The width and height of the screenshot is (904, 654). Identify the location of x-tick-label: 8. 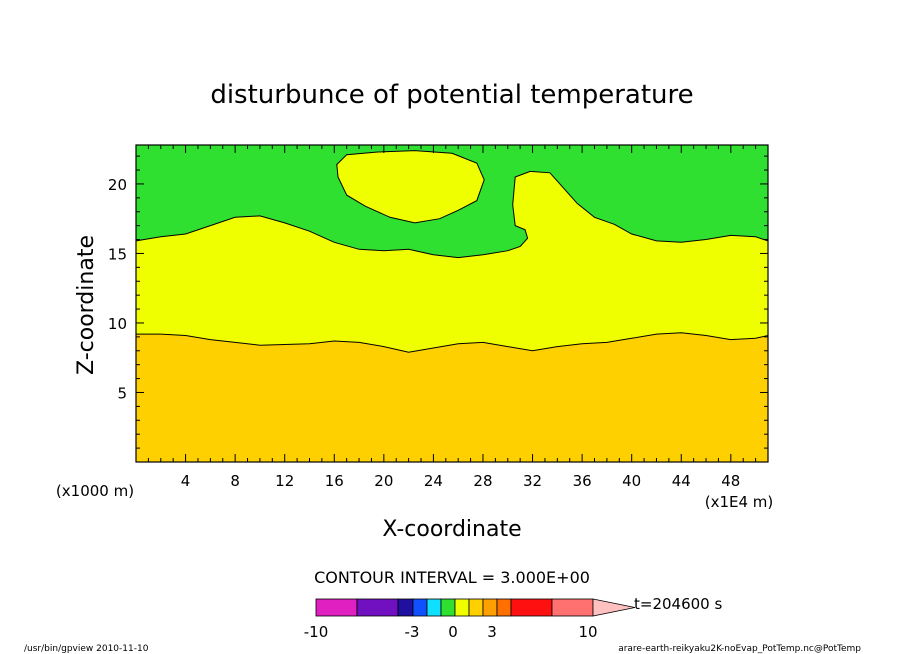
(235, 481).